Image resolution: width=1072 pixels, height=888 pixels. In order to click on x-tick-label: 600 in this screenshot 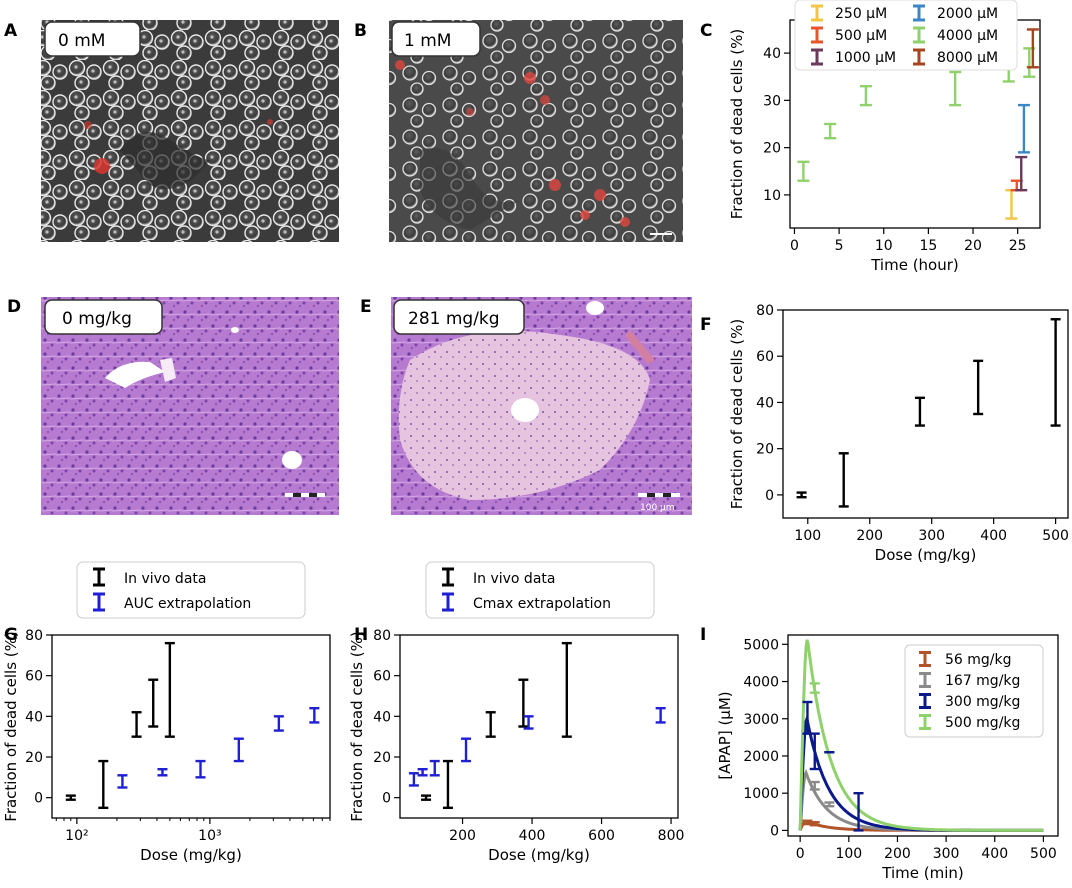, I will do `click(601, 836)`.